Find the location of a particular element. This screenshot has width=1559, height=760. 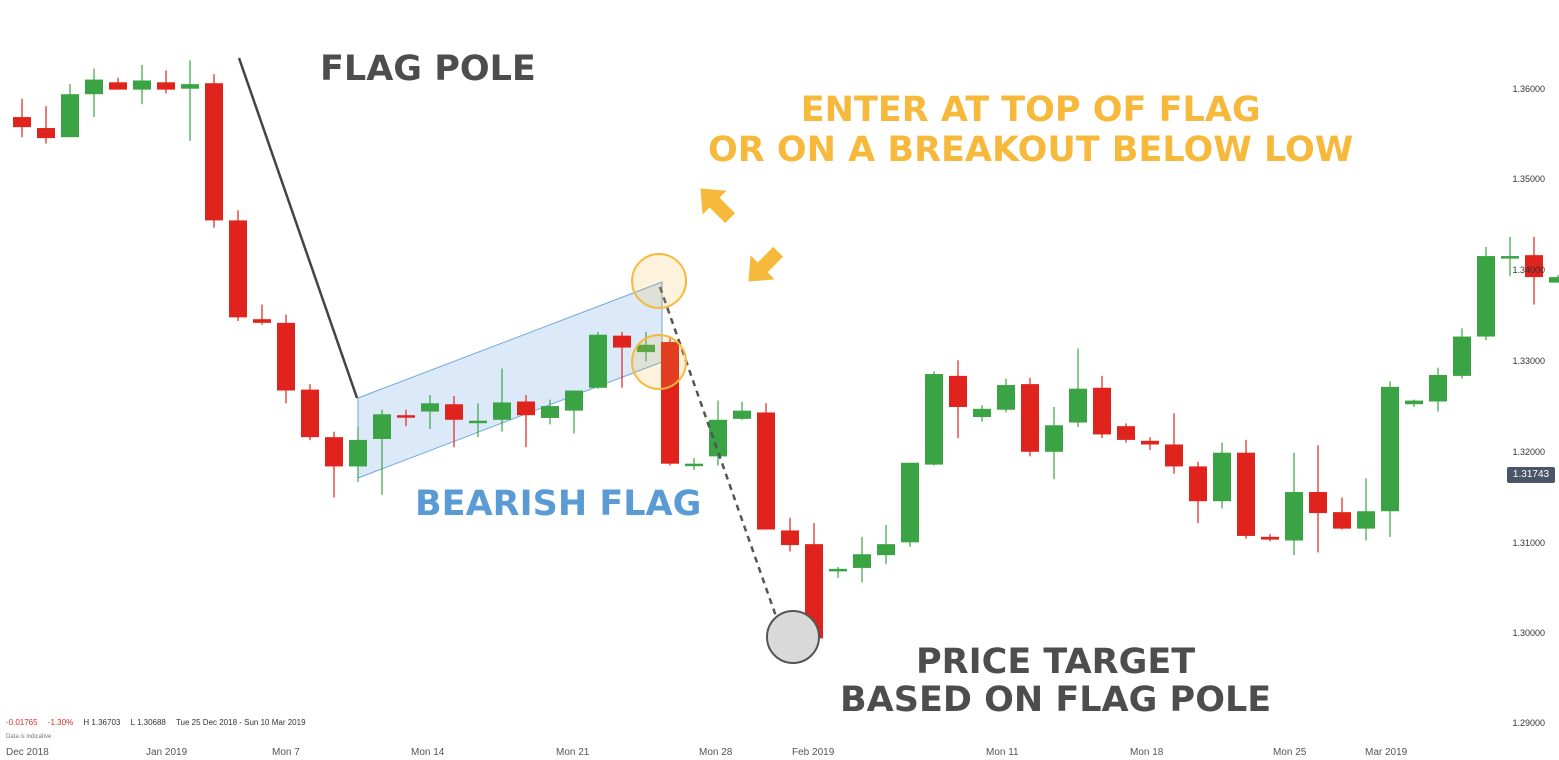

indicative-note: Data is indicative is located at coordinates (29, 737).